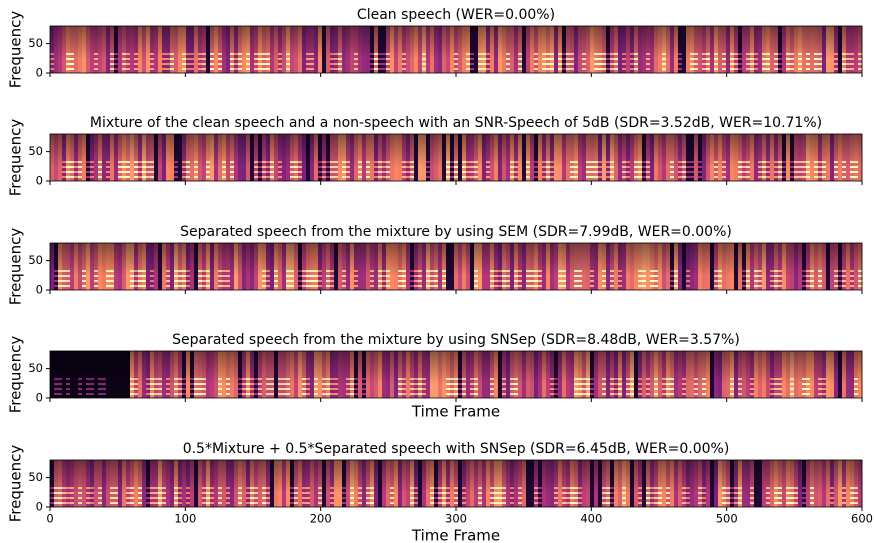 This screenshot has height=543, width=874. Describe the element at coordinates (727, 519) in the screenshot. I see `x-tick-label: 500` at that location.